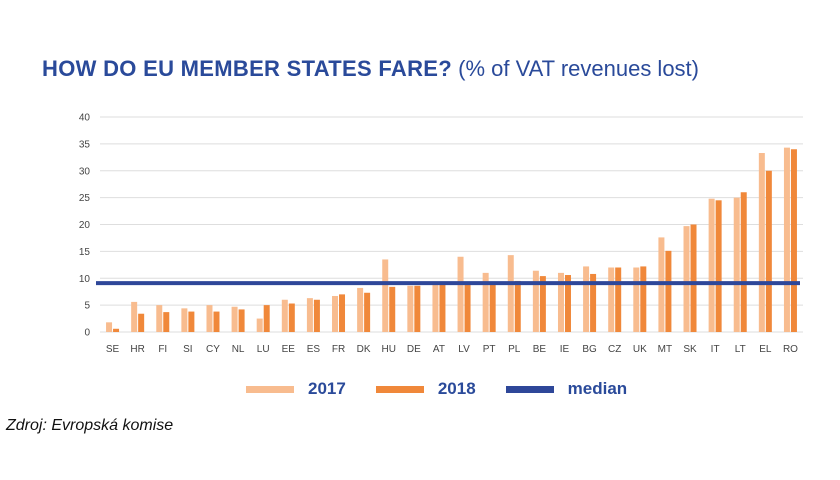  Describe the element at coordinates (786, 239) in the screenshot. I see `bar-2017-ro` at that location.